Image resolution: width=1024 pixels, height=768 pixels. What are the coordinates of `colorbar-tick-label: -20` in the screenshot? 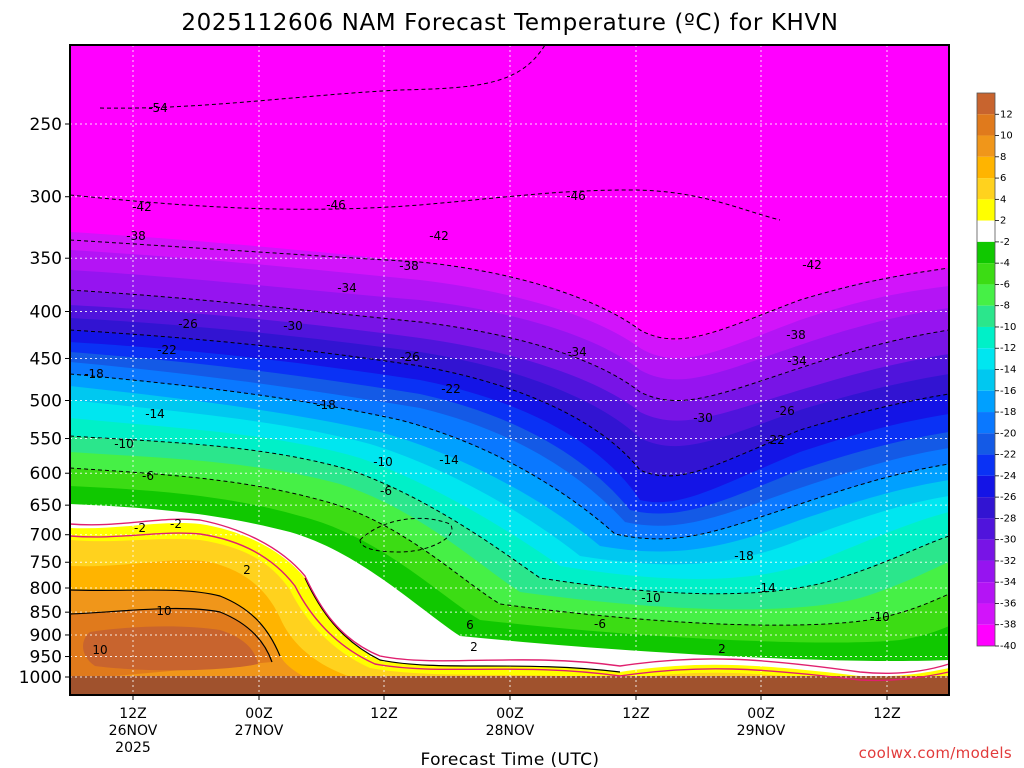 It's located at (1008, 433).